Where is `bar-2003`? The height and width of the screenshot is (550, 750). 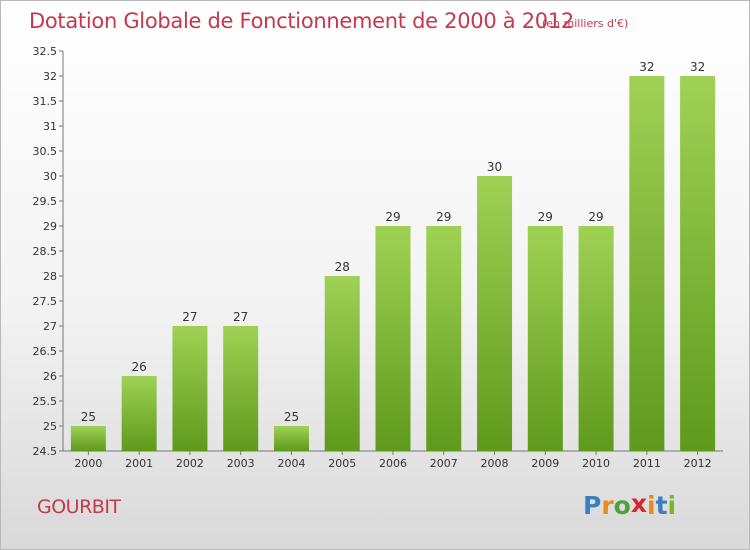 bar-2003 is located at coordinates (241, 388).